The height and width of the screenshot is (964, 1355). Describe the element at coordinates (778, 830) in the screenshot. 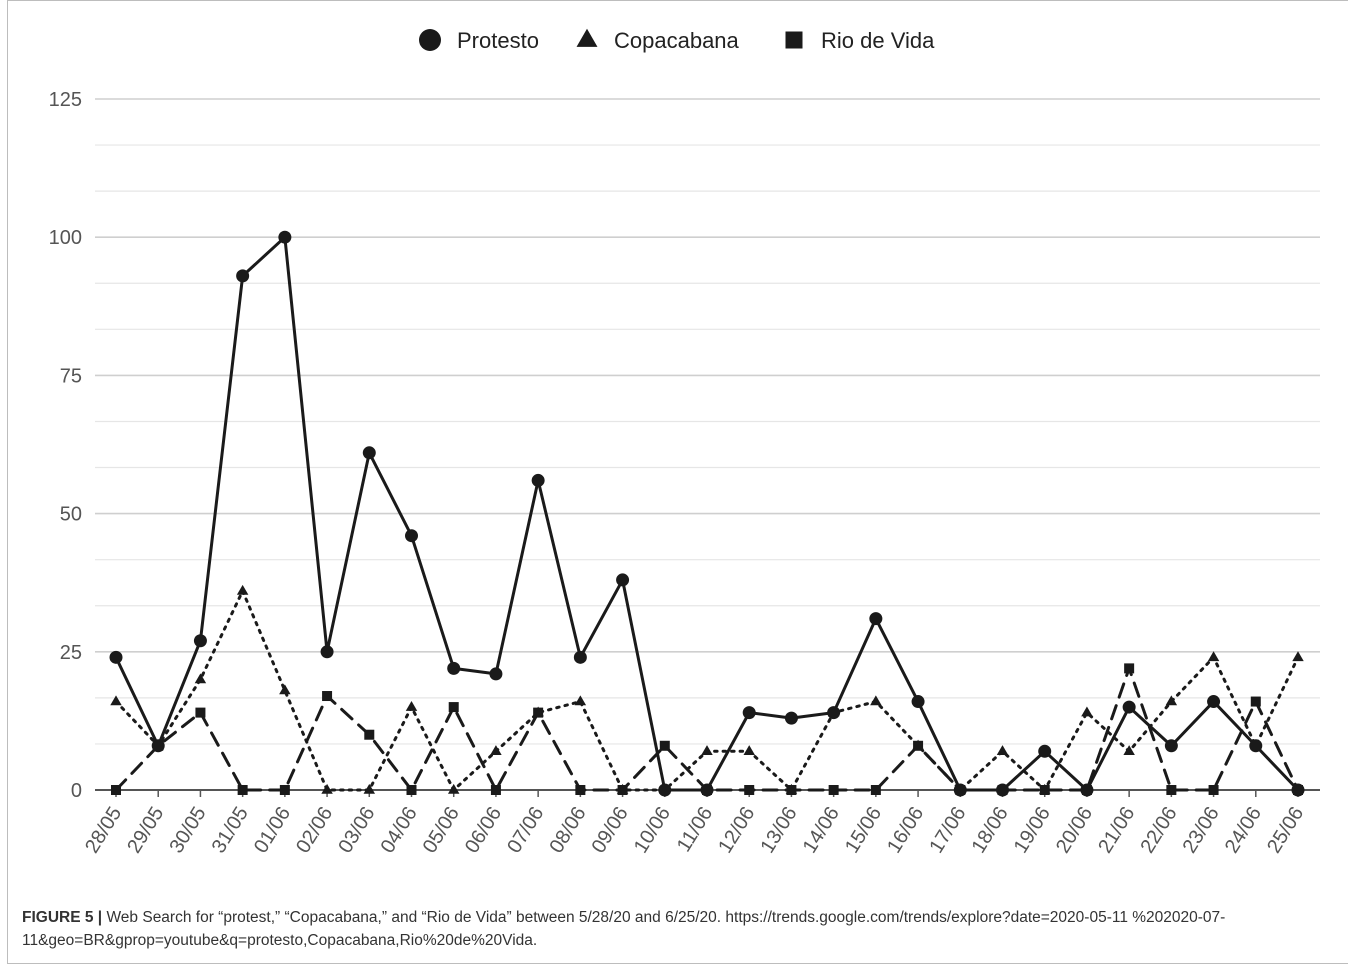

I see `x-tick-label: 13/06` at that location.